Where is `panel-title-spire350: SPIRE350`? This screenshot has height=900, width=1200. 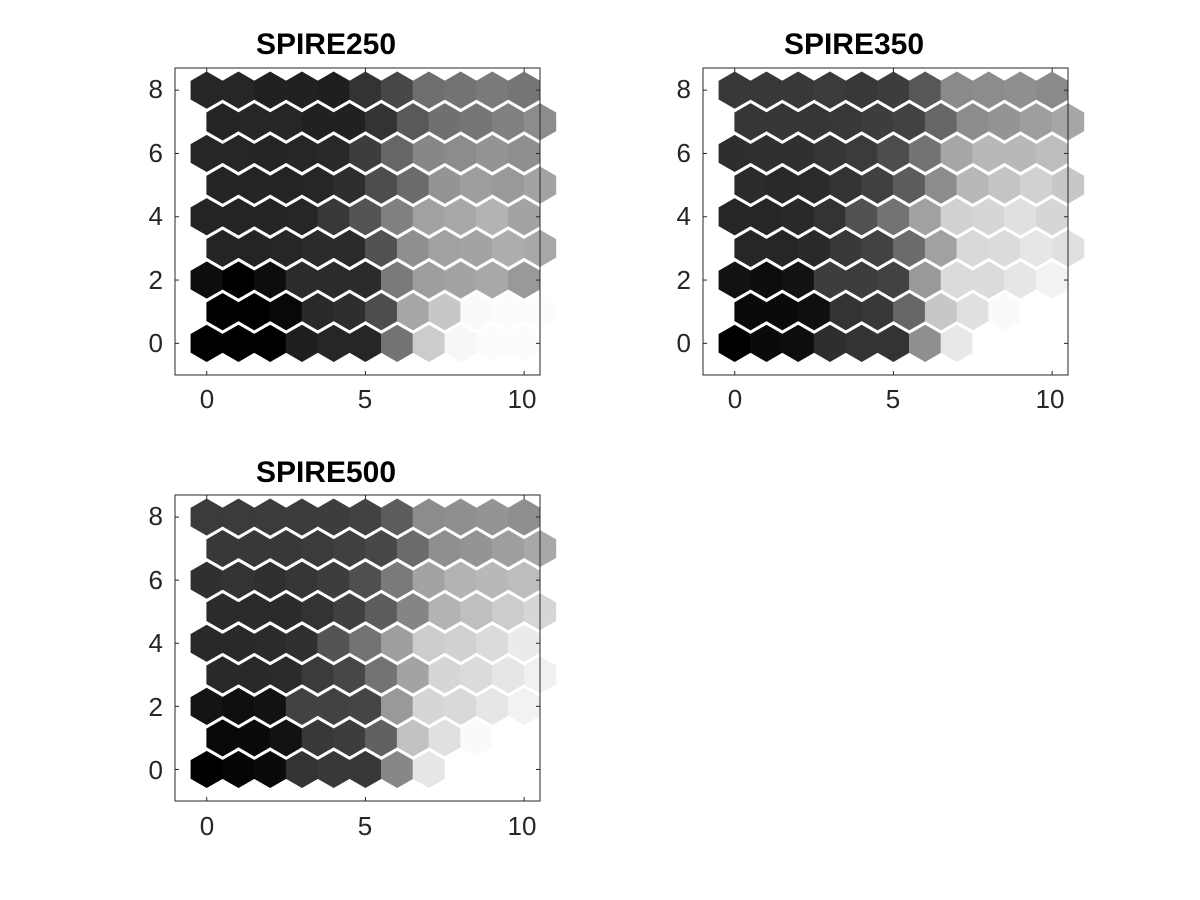 panel-title-spire350: SPIRE350 is located at coordinates (854, 44).